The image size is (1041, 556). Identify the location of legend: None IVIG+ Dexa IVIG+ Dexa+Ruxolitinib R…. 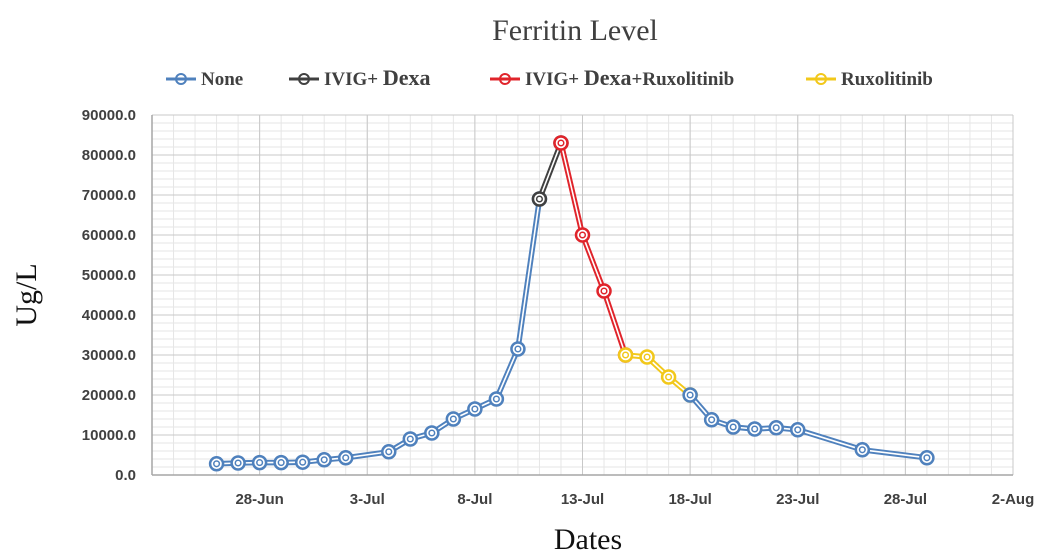
(549, 77).